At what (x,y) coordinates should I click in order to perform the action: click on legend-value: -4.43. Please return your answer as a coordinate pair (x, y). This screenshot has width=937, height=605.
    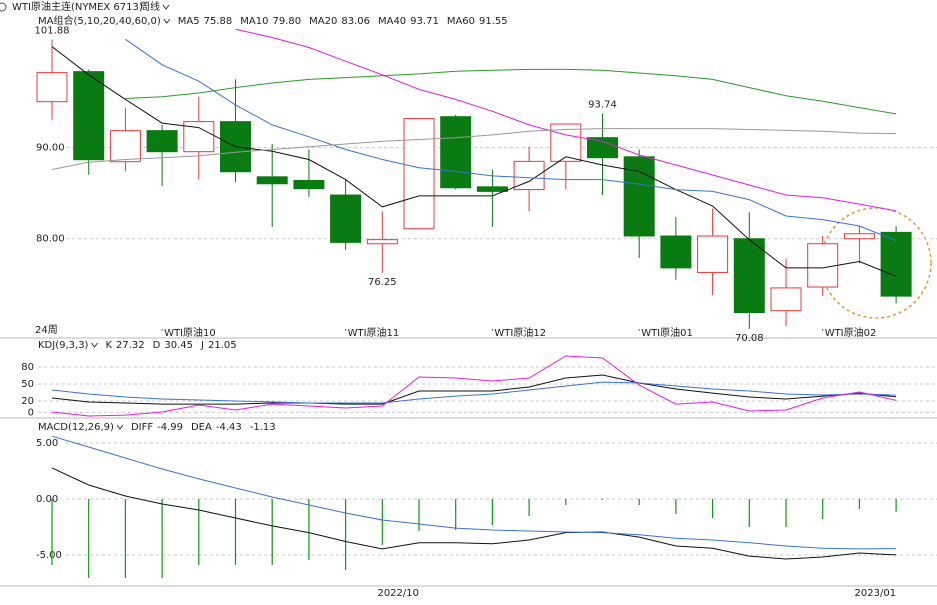
    Looking at the image, I should click on (229, 427).